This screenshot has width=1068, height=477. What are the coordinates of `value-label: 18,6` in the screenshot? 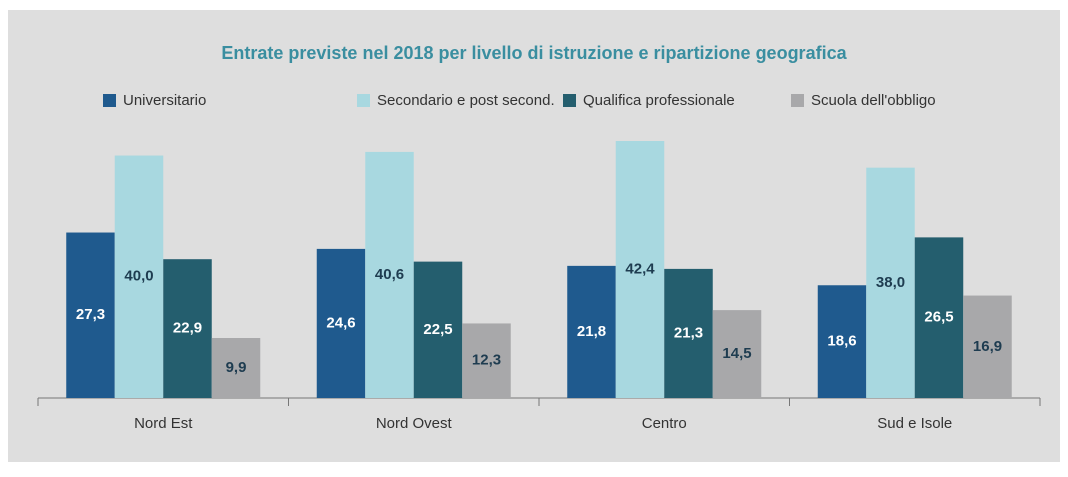 It's located at (841, 341).